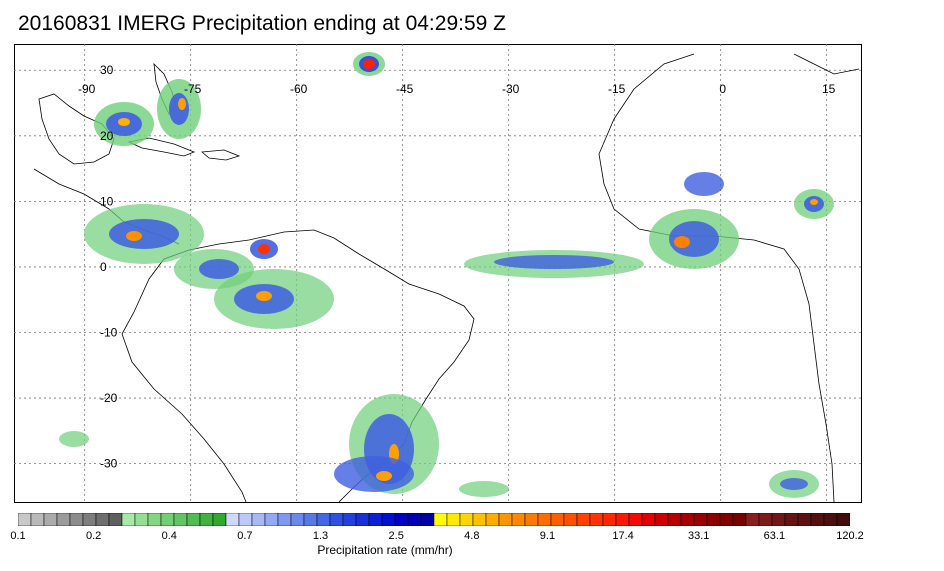 The image size is (944, 571). What do you see at coordinates (93, 536) in the screenshot?
I see `colorbar-tick-label: 0.2` at bounding box center [93, 536].